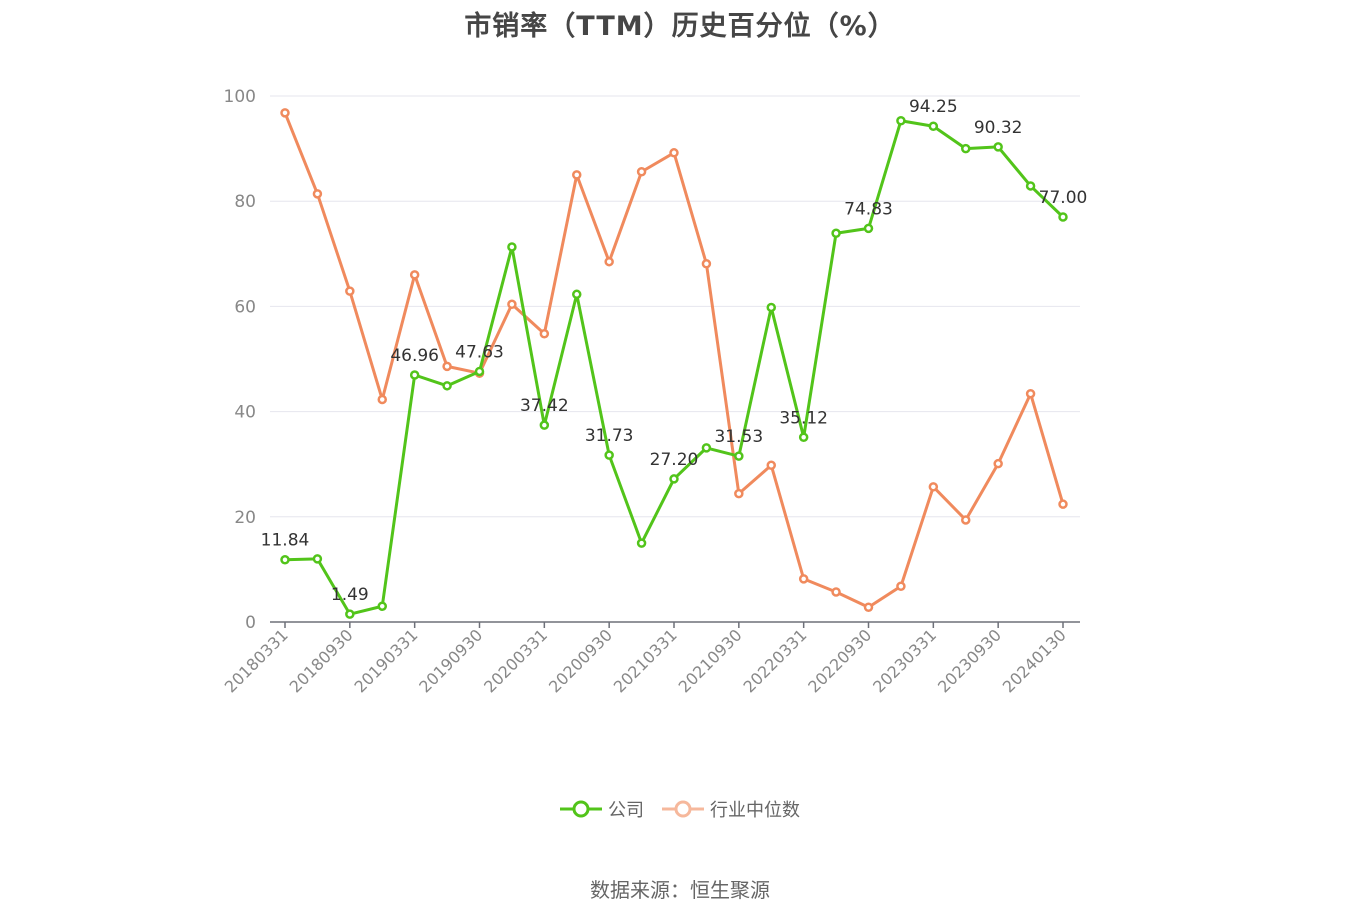 The height and width of the screenshot is (920, 1360). I want to click on data-label-company: 27.20, so click(674, 460).